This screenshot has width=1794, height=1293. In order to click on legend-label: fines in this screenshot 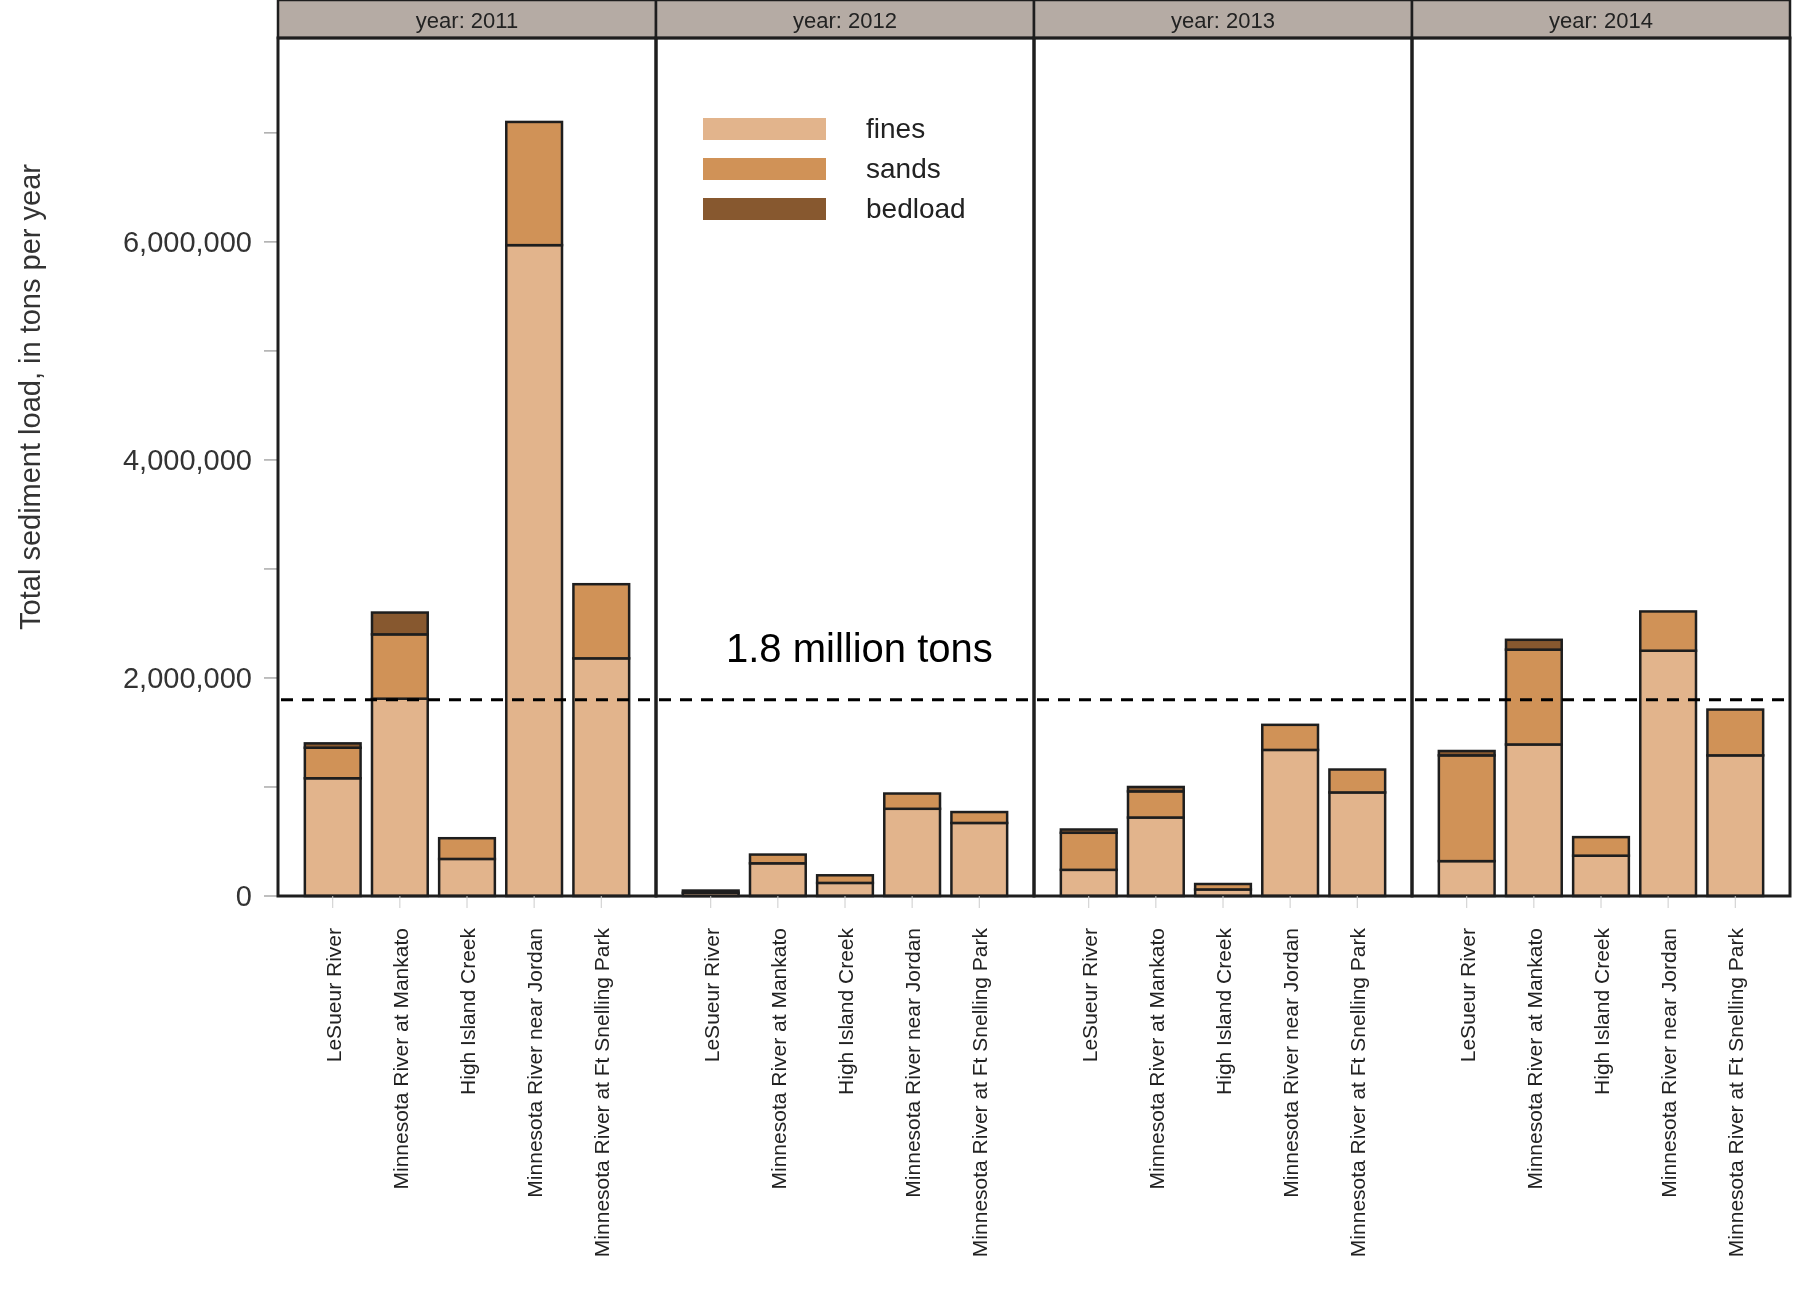, I will do `click(896, 128)`.